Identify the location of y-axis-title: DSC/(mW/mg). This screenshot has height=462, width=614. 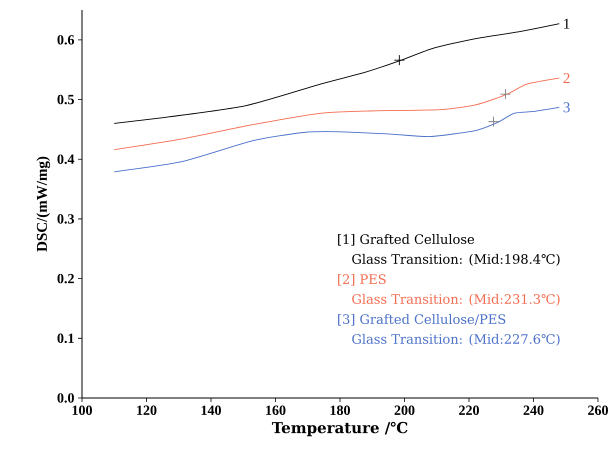
(43, 204).